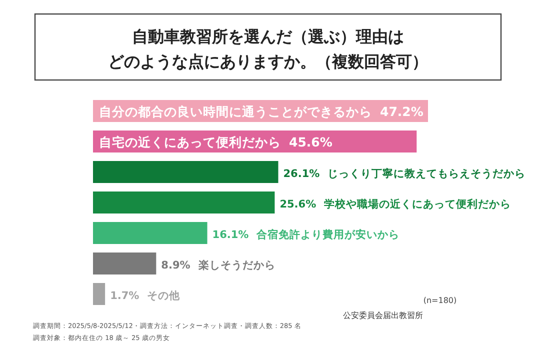 This screenshot has height=357, width=536. I want to click on y-tick-label: その他, so click(164, 295).